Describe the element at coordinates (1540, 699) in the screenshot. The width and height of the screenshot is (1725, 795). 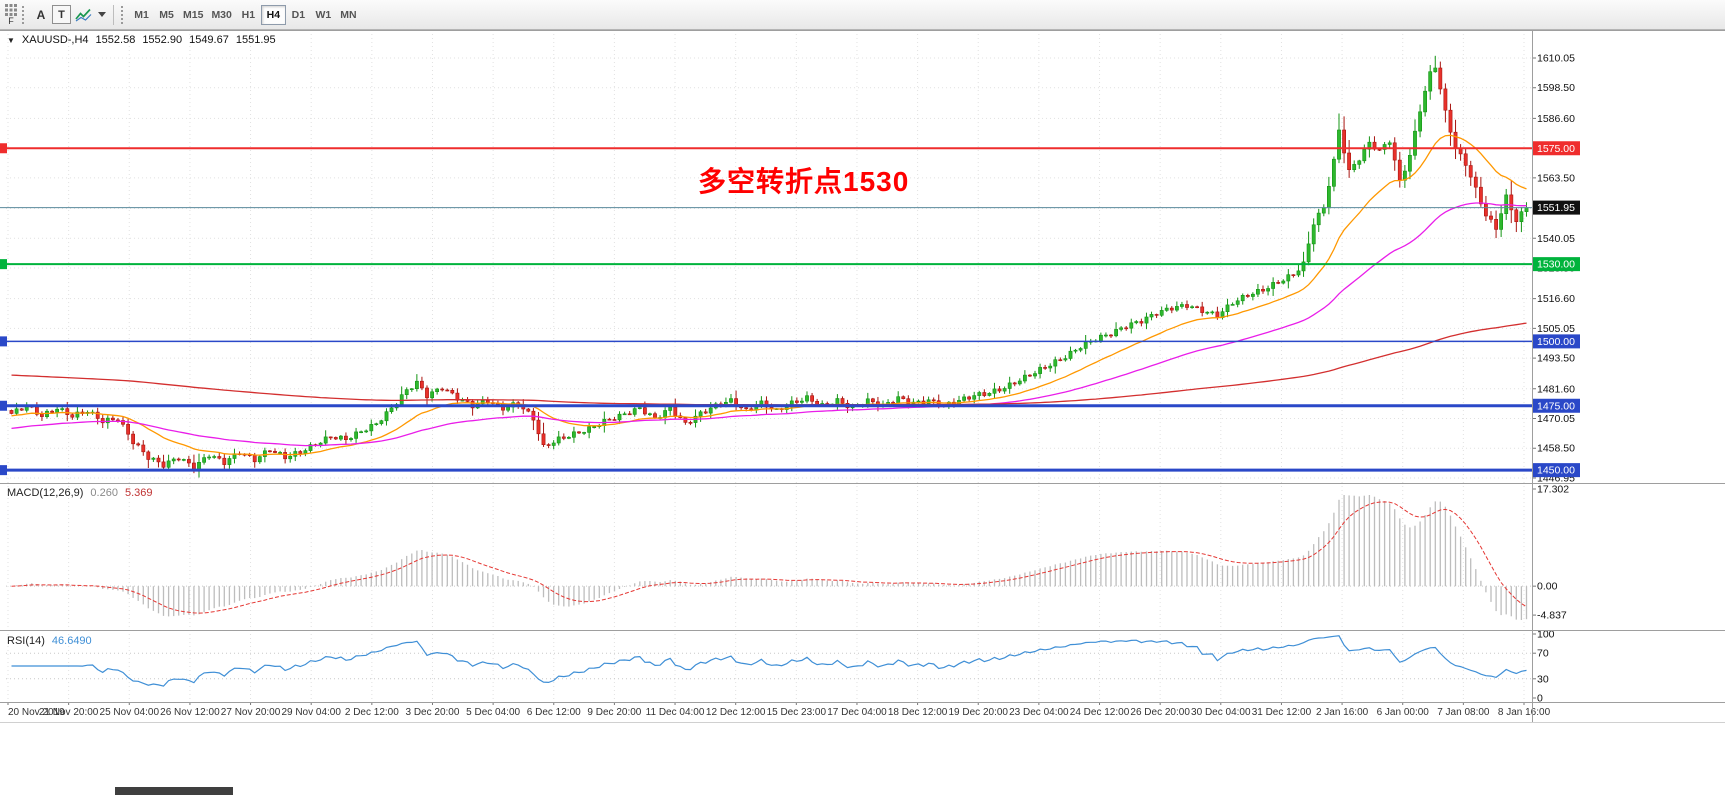
I see `svg-text: 0` at that location.